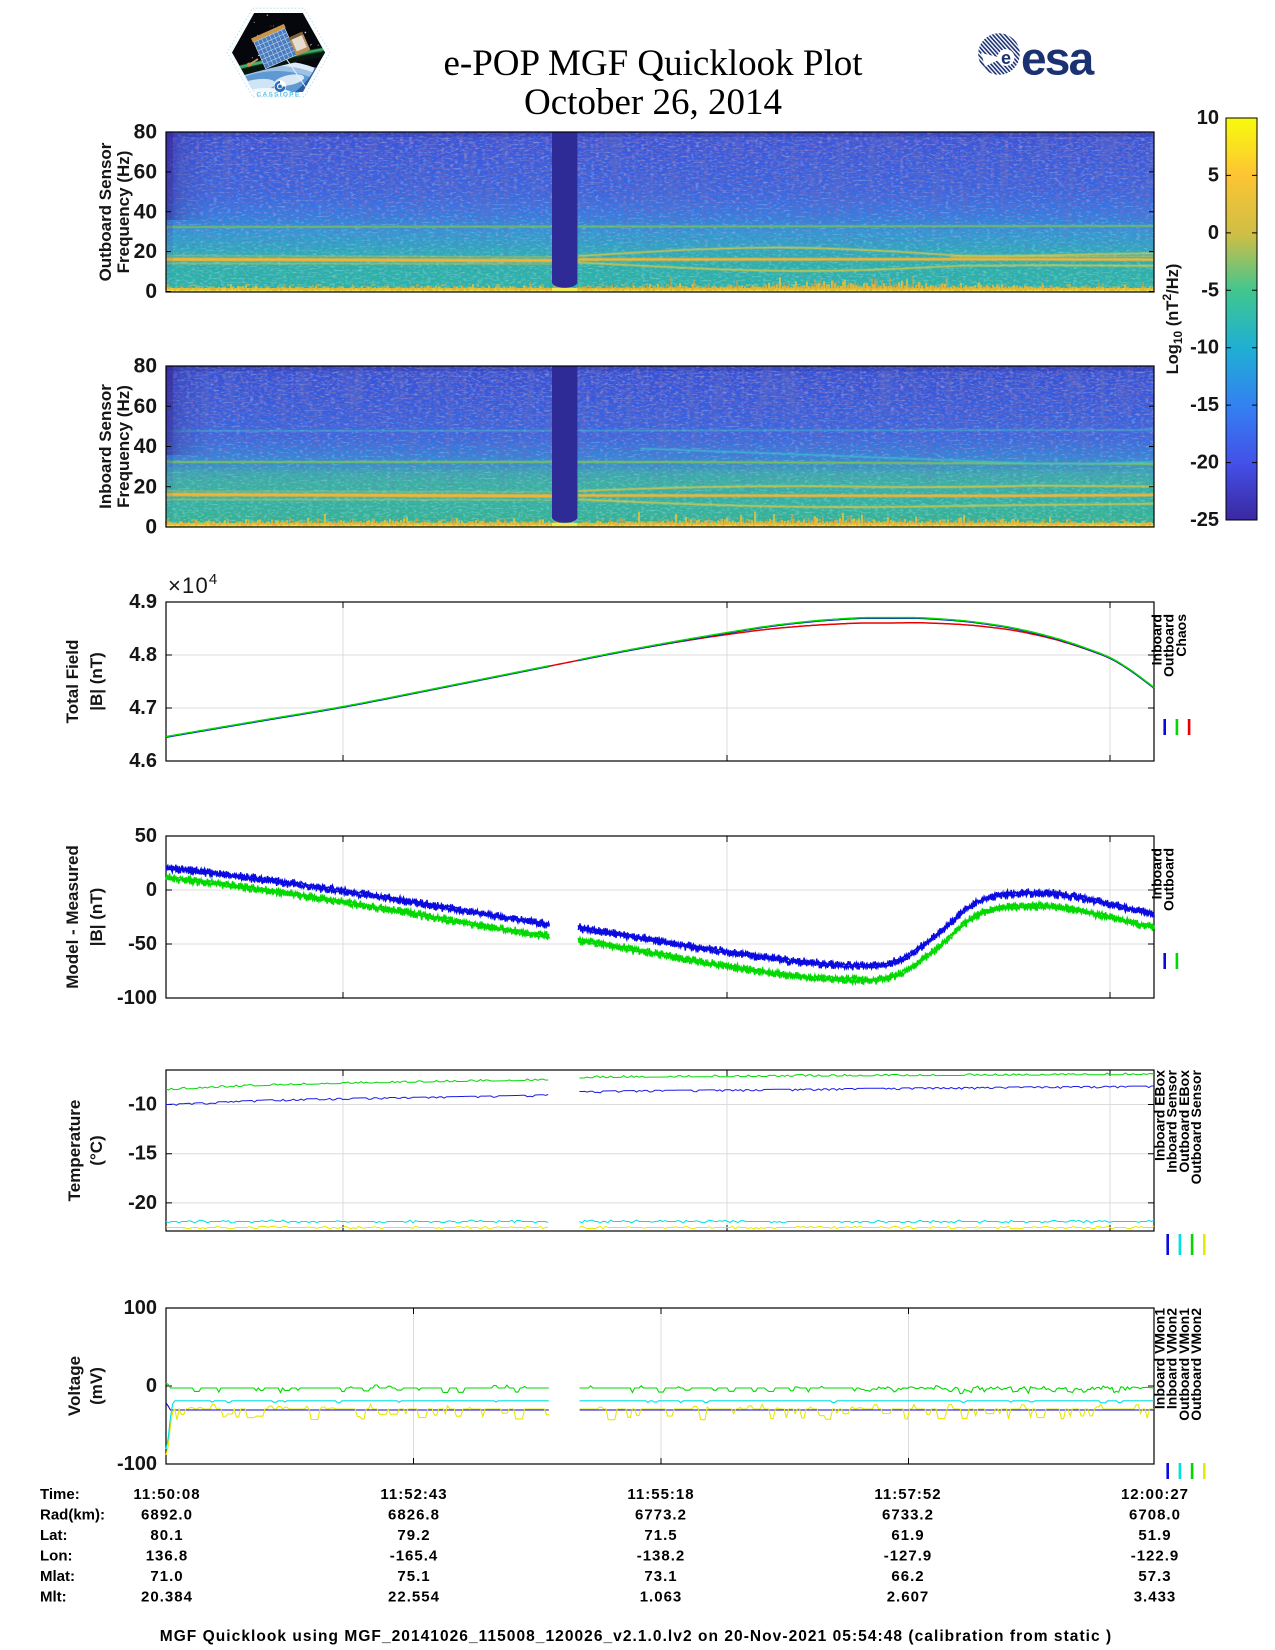 This screenshot has height=1650, width=1275. What do you see at coordinates (907, 1494) in the screenshot?
I see `svg-text: 11:57:52` at bounding box center [907, 1494].